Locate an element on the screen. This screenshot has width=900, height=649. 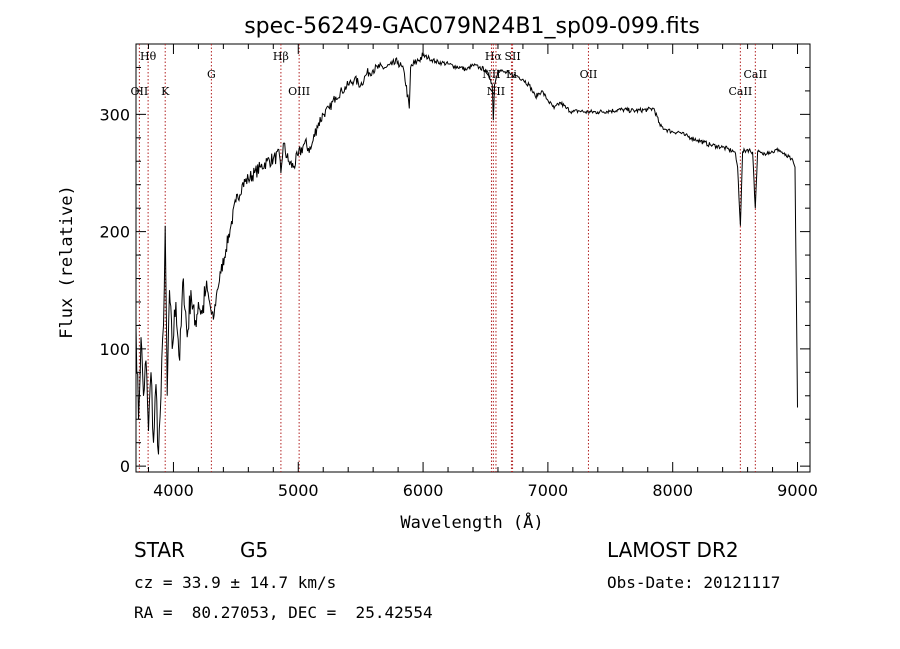
spectral-line-label: G is located at coordinates (211, 74).